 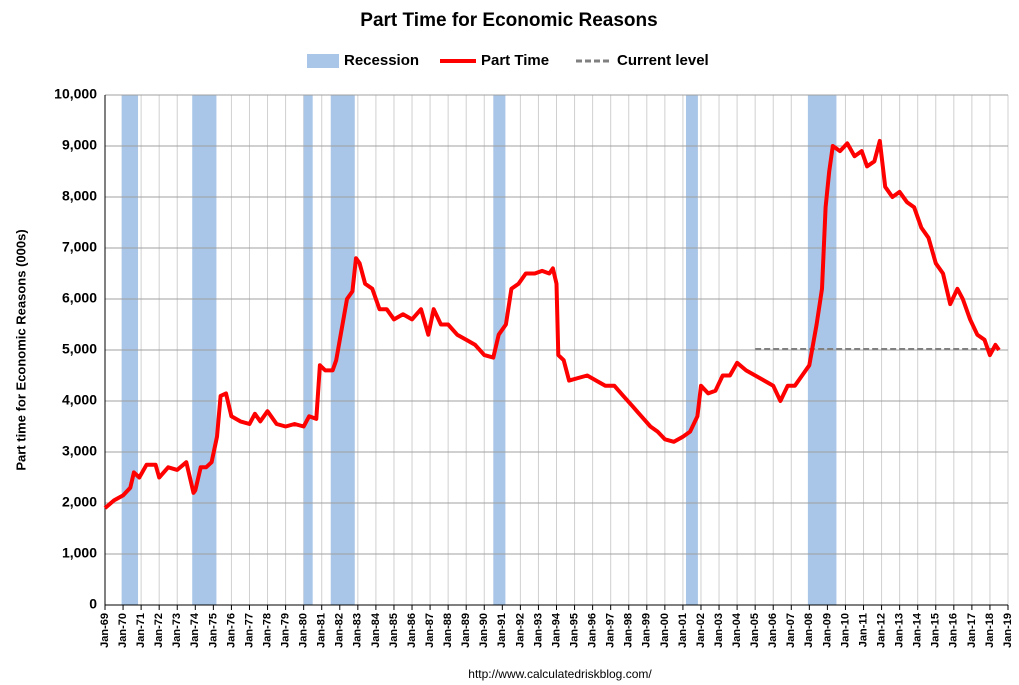 What do you see at coordinates (79, 298) in the screenshot?
I see `y-tick-label: 6,000` at bounding box center [79, 298].